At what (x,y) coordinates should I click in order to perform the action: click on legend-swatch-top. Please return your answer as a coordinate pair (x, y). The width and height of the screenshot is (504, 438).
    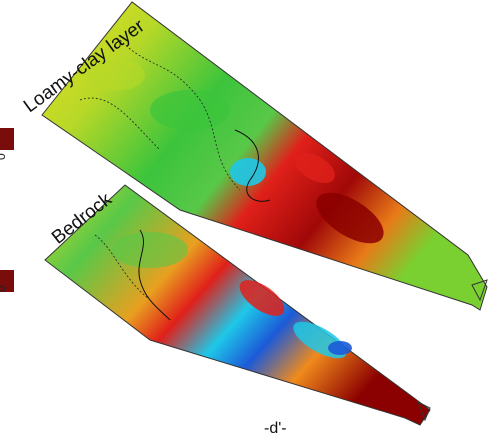
    Looking at the image, I should click on (7, 139).